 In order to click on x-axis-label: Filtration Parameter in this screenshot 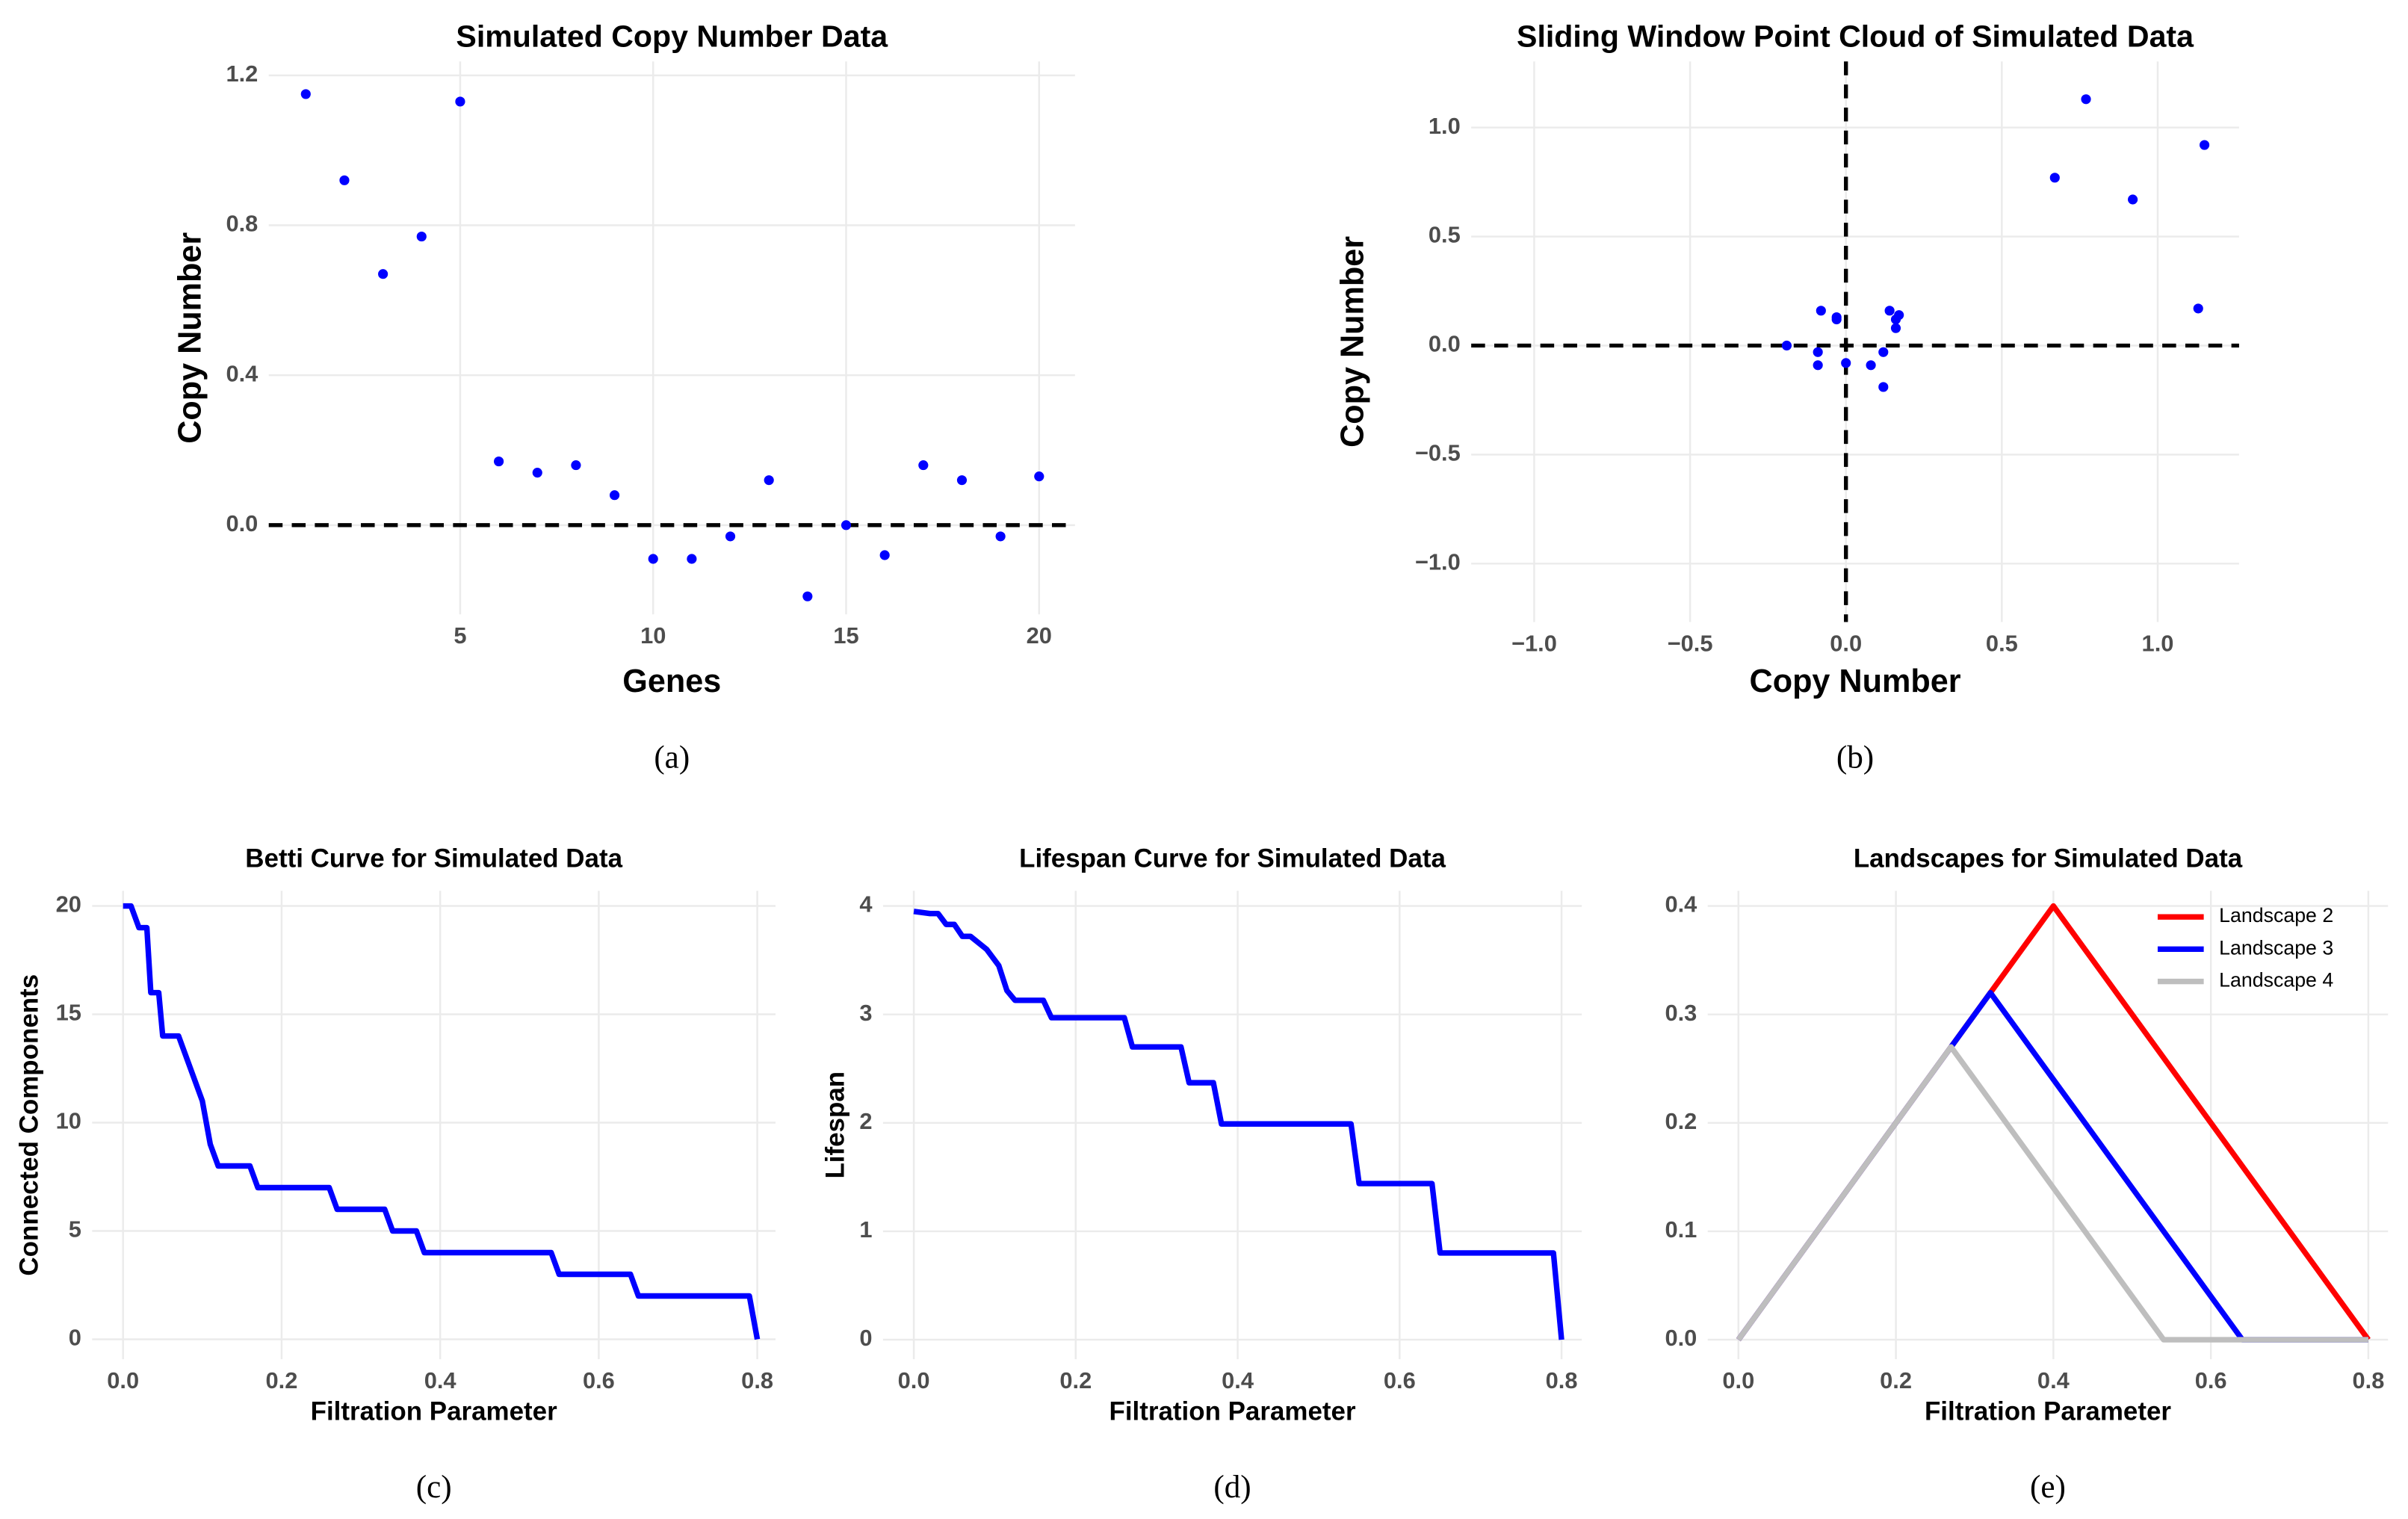, I will do `click(2048, 1411)`.